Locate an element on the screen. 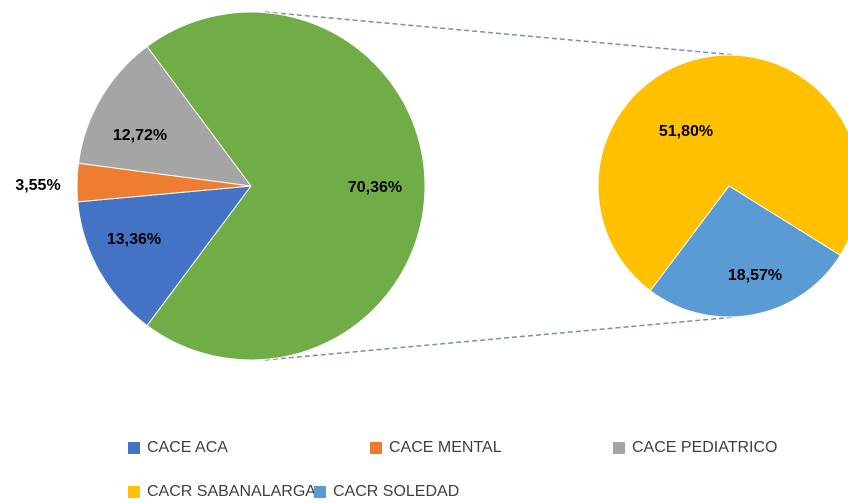 The width and height of the screenshot is (848, 503). data-label: 18,57% is located at coordinates (755, 275).